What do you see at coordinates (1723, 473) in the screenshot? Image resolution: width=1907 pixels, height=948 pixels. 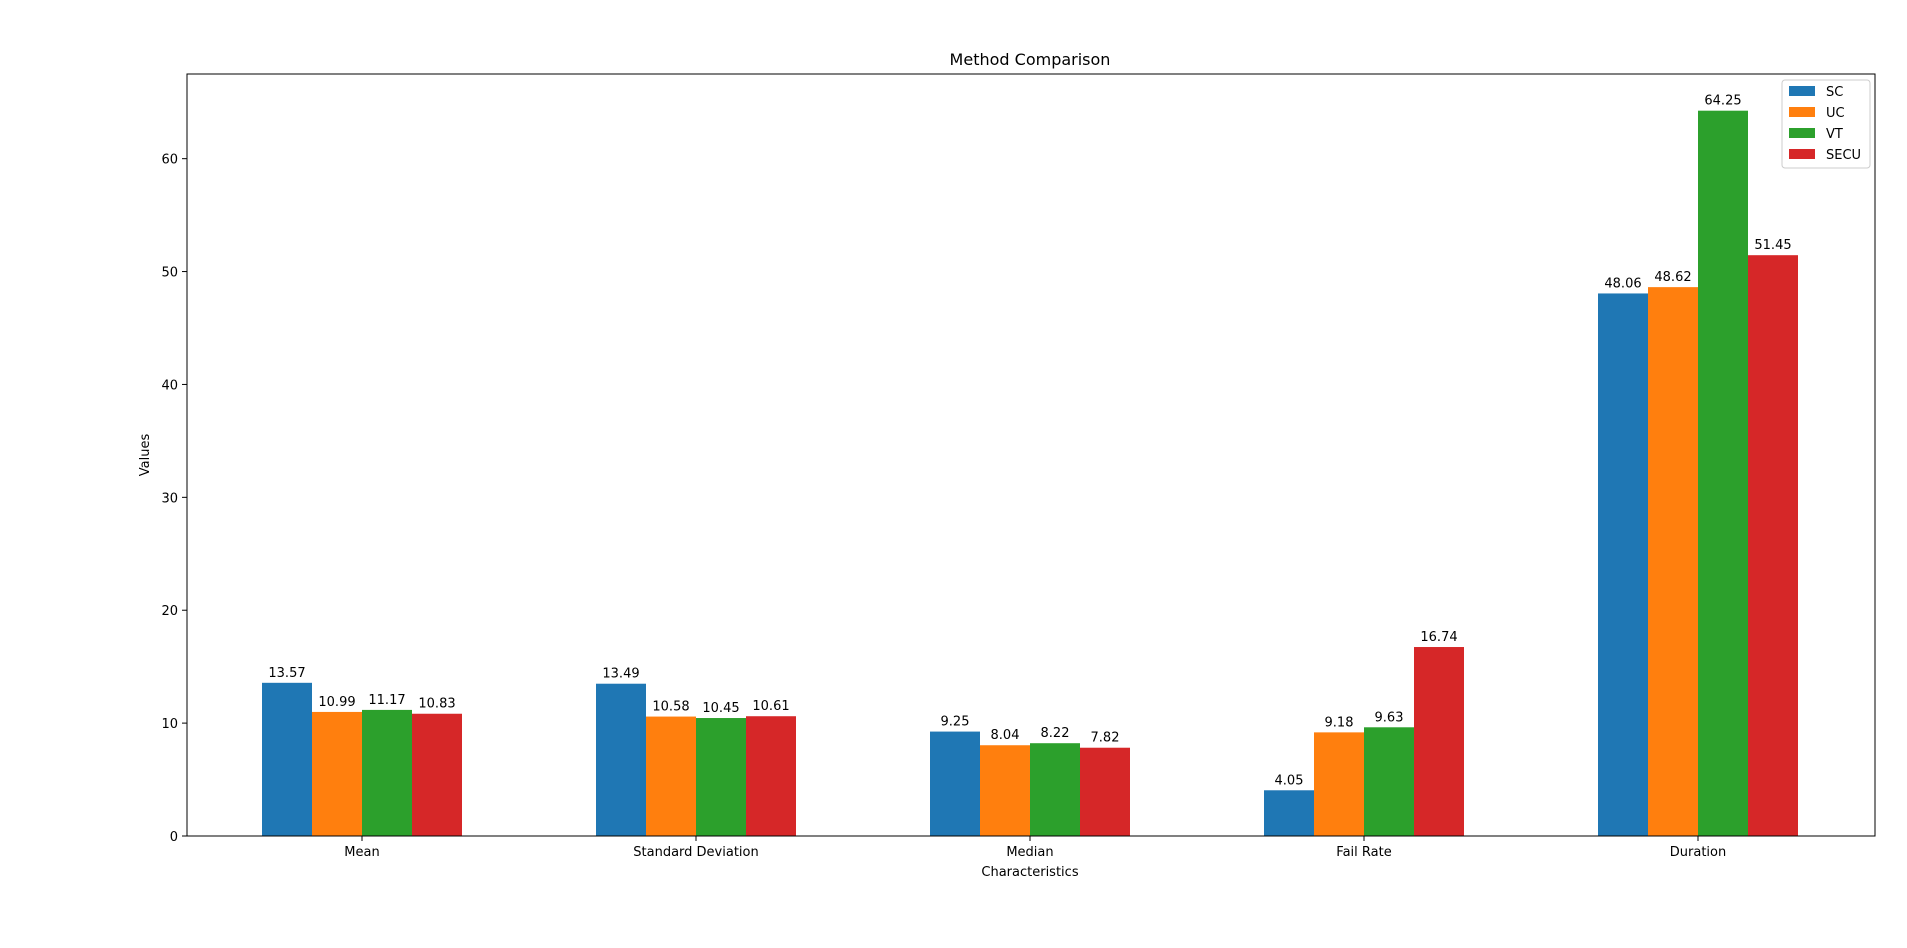 I see `bar-vt-duration` at bounding box center [1723, 473].